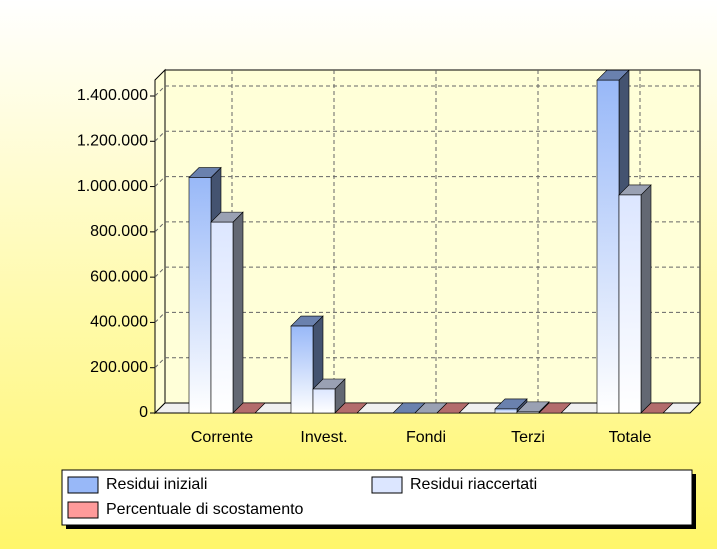  I want to click on legend-label: Percentuale di scostamento, so click(205, 509).